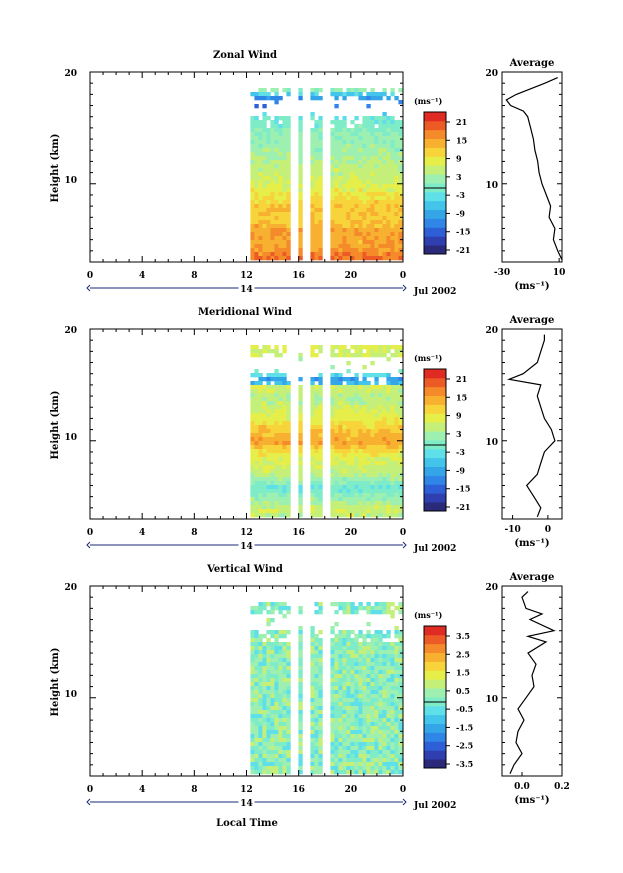 Image resolution: width=623 pixels, height=873 pixels. What do you see at coordinates (246, 424) in the screenshot?
I see `axis-ticks` at bounding box center [246, 424].